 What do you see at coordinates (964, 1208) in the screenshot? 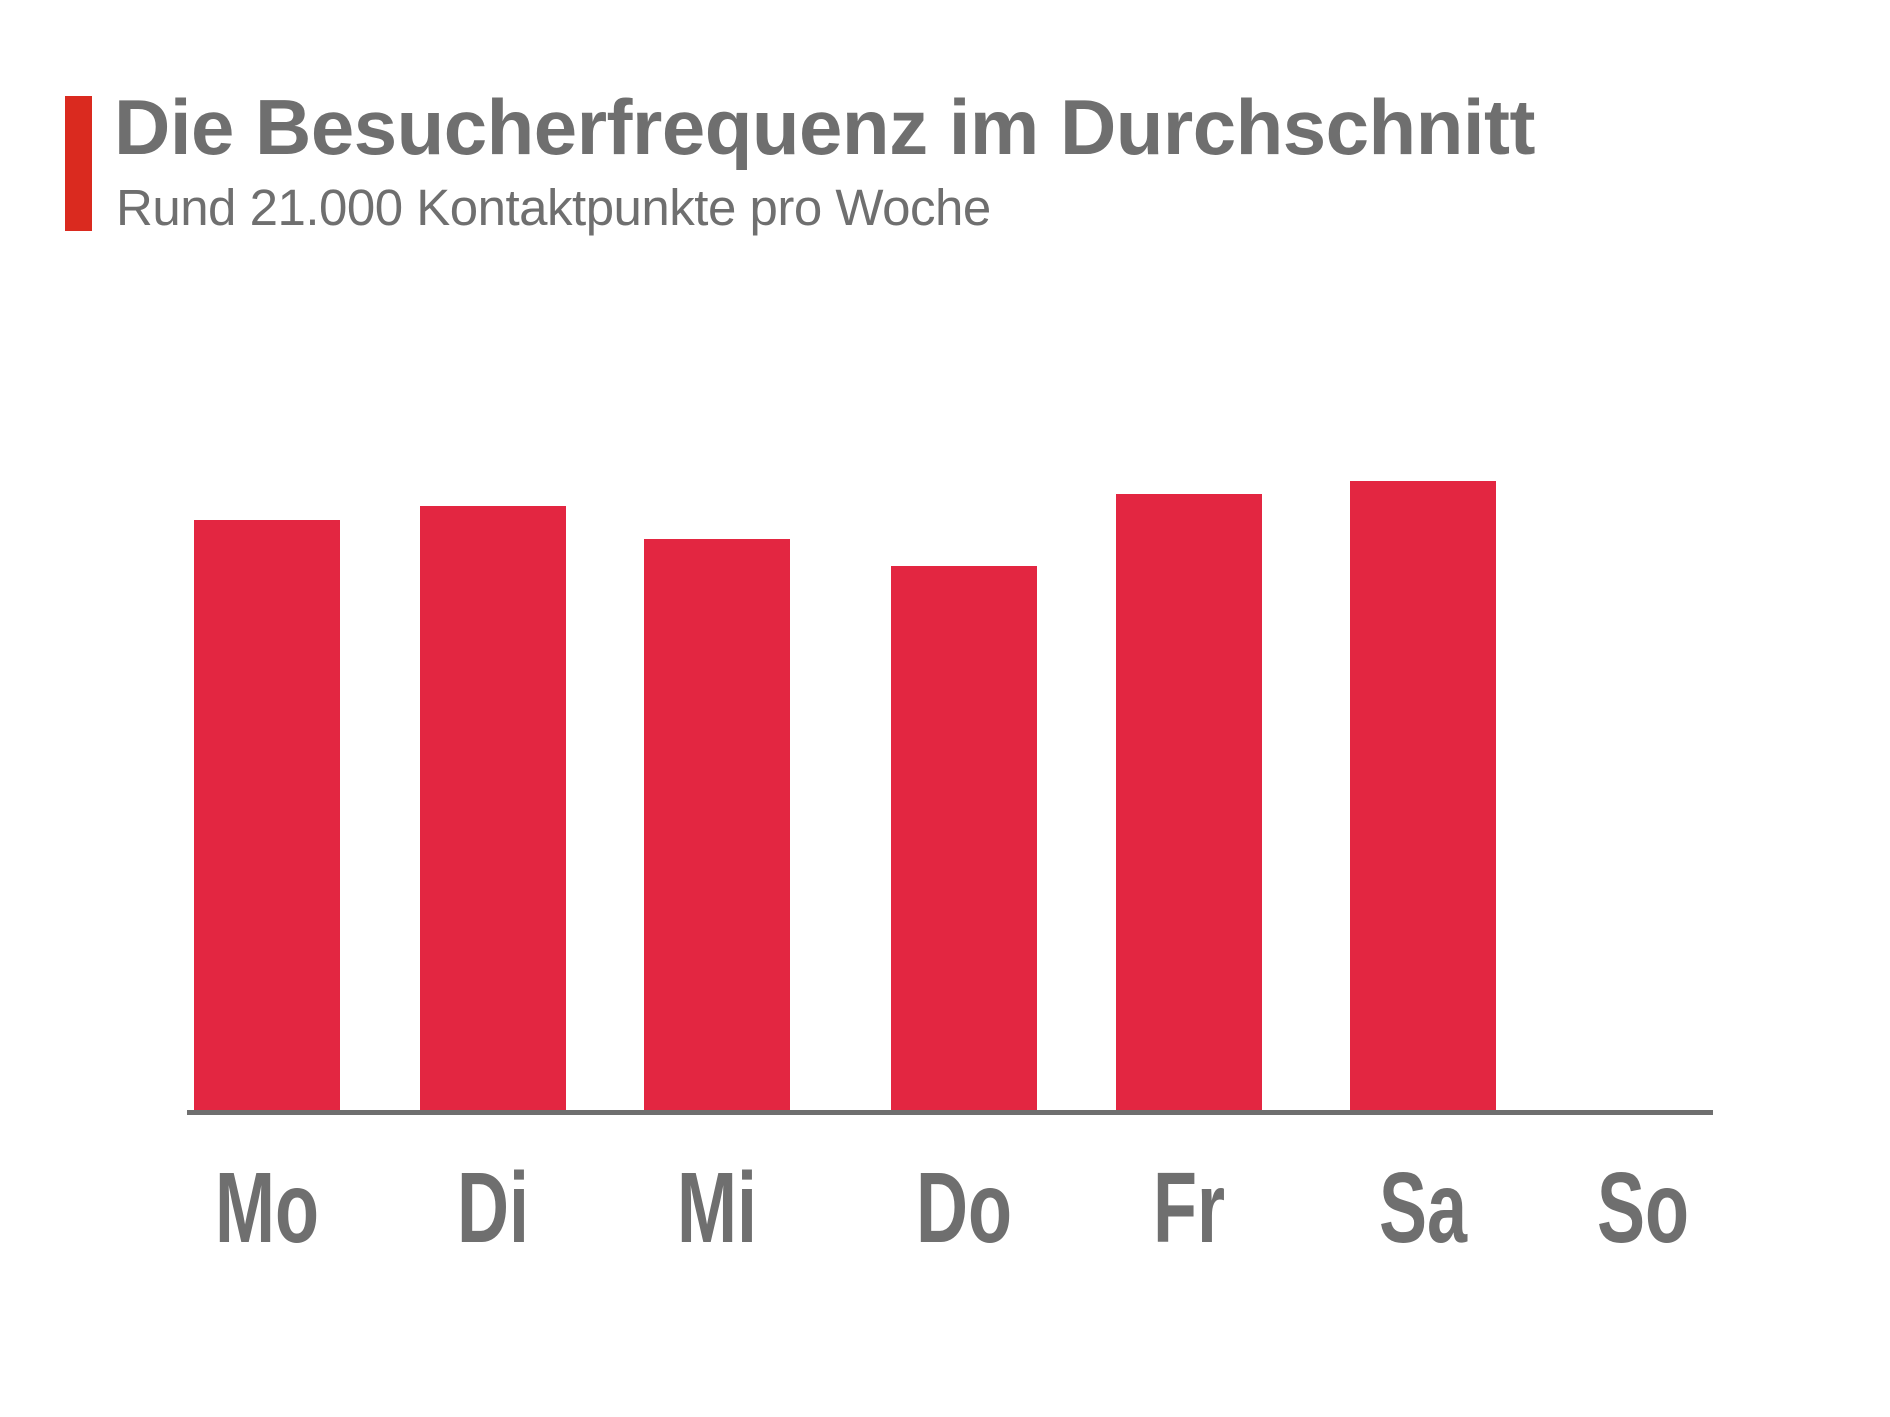
I see `x-label-do: Do` at bounding box center [964, 1208].